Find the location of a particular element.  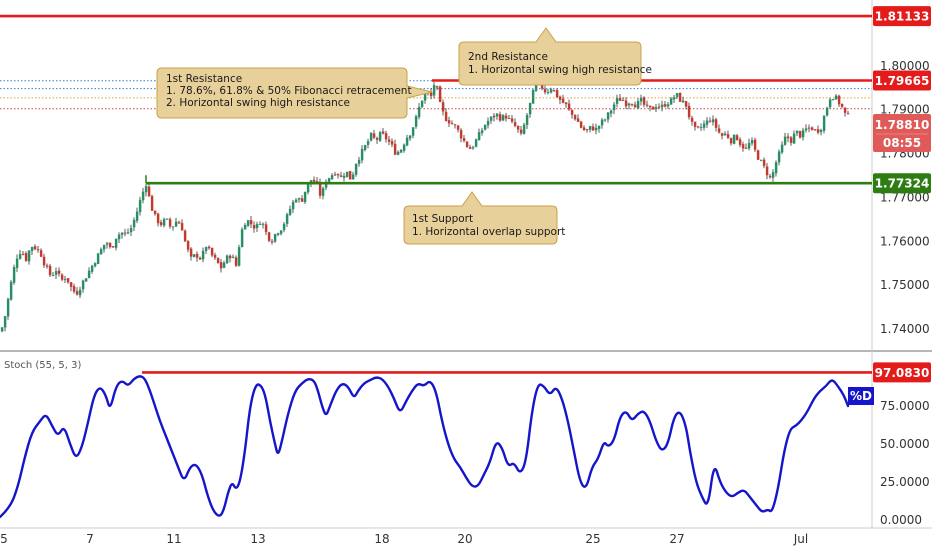

callout-title: 2nd Resistance is located at coordinates (508, 57).